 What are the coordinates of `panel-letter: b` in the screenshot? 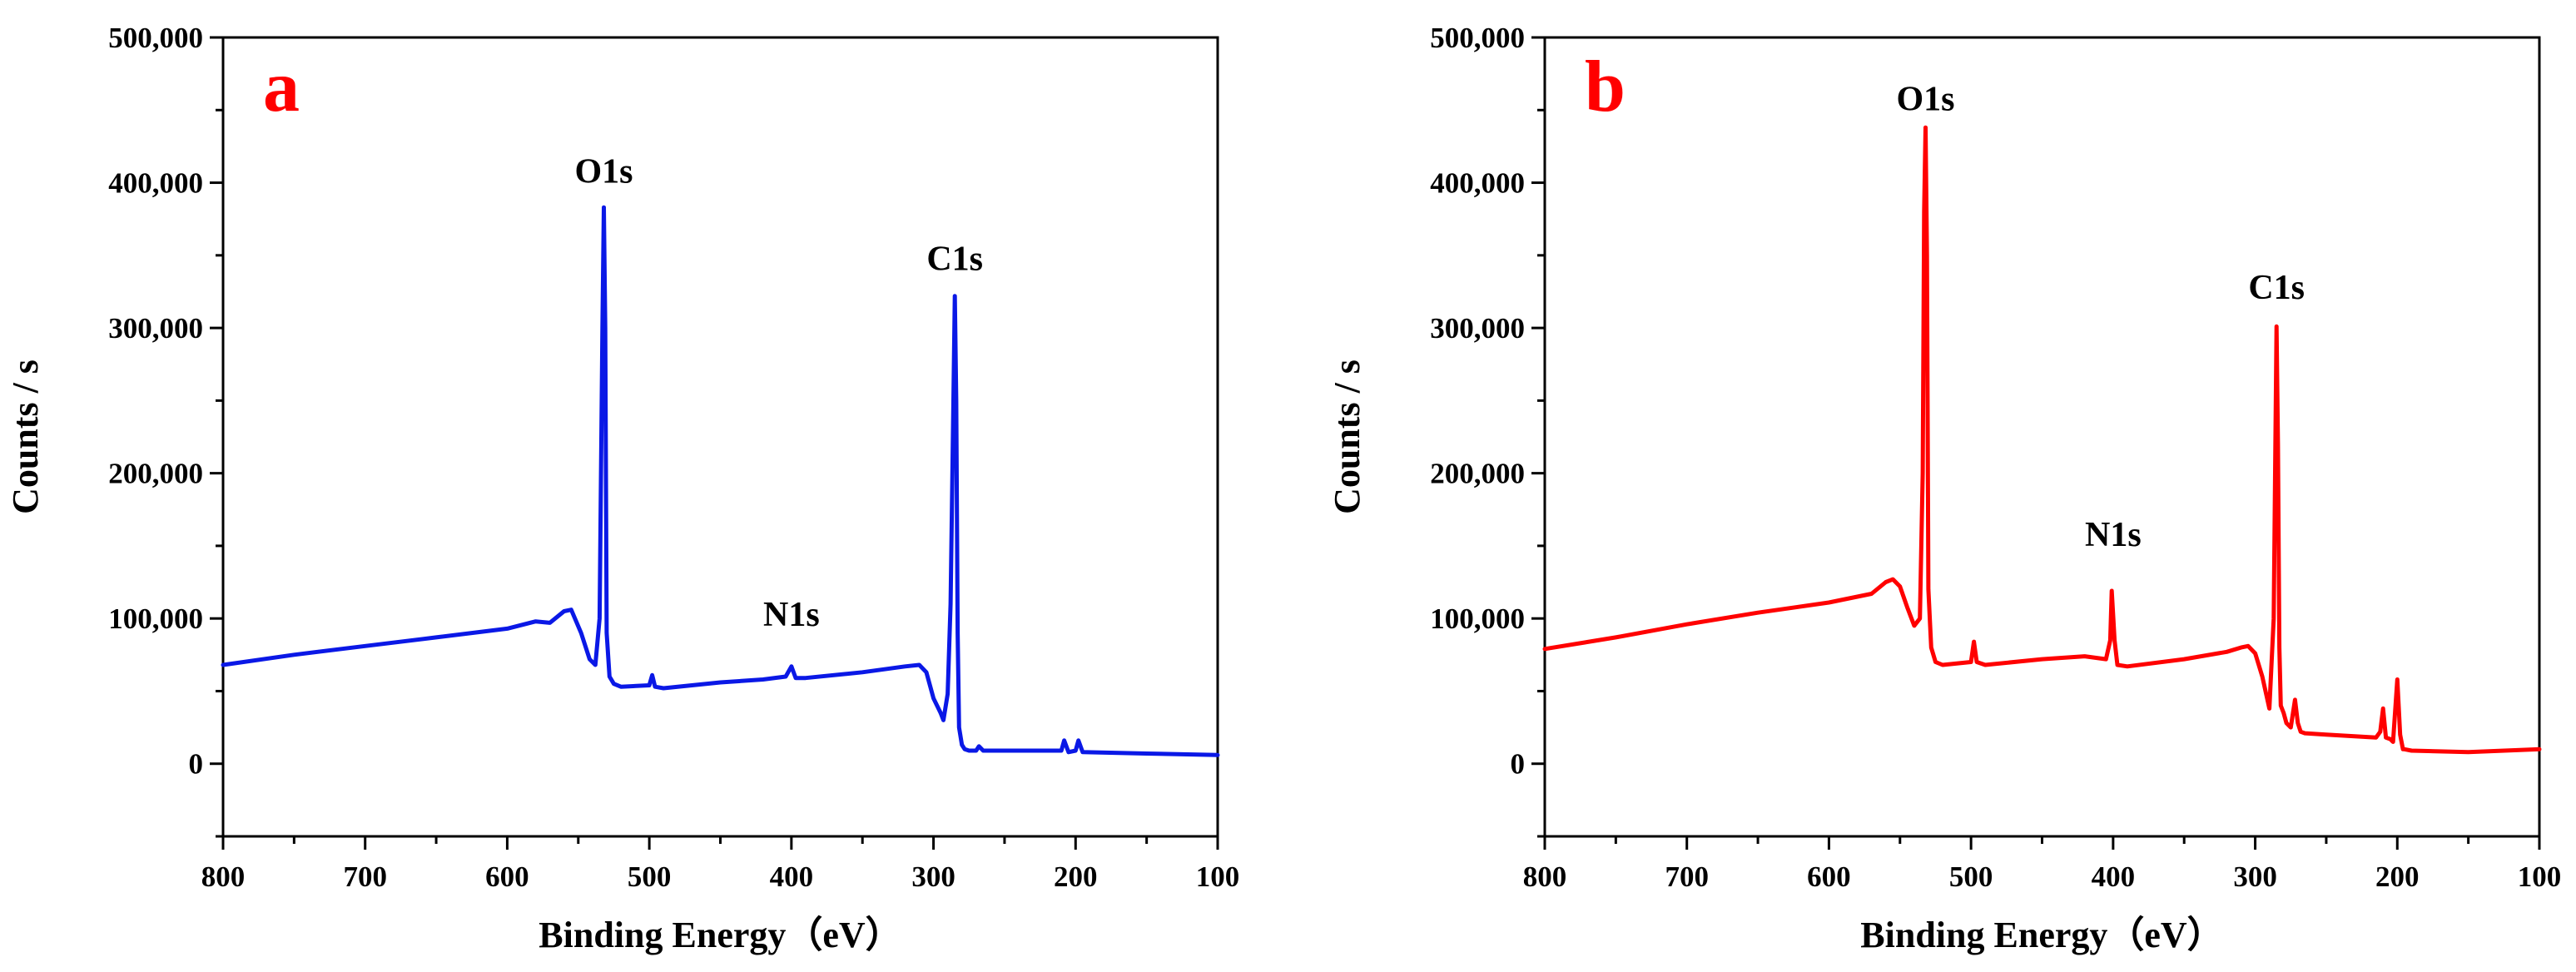 It's located at (1605, 87).